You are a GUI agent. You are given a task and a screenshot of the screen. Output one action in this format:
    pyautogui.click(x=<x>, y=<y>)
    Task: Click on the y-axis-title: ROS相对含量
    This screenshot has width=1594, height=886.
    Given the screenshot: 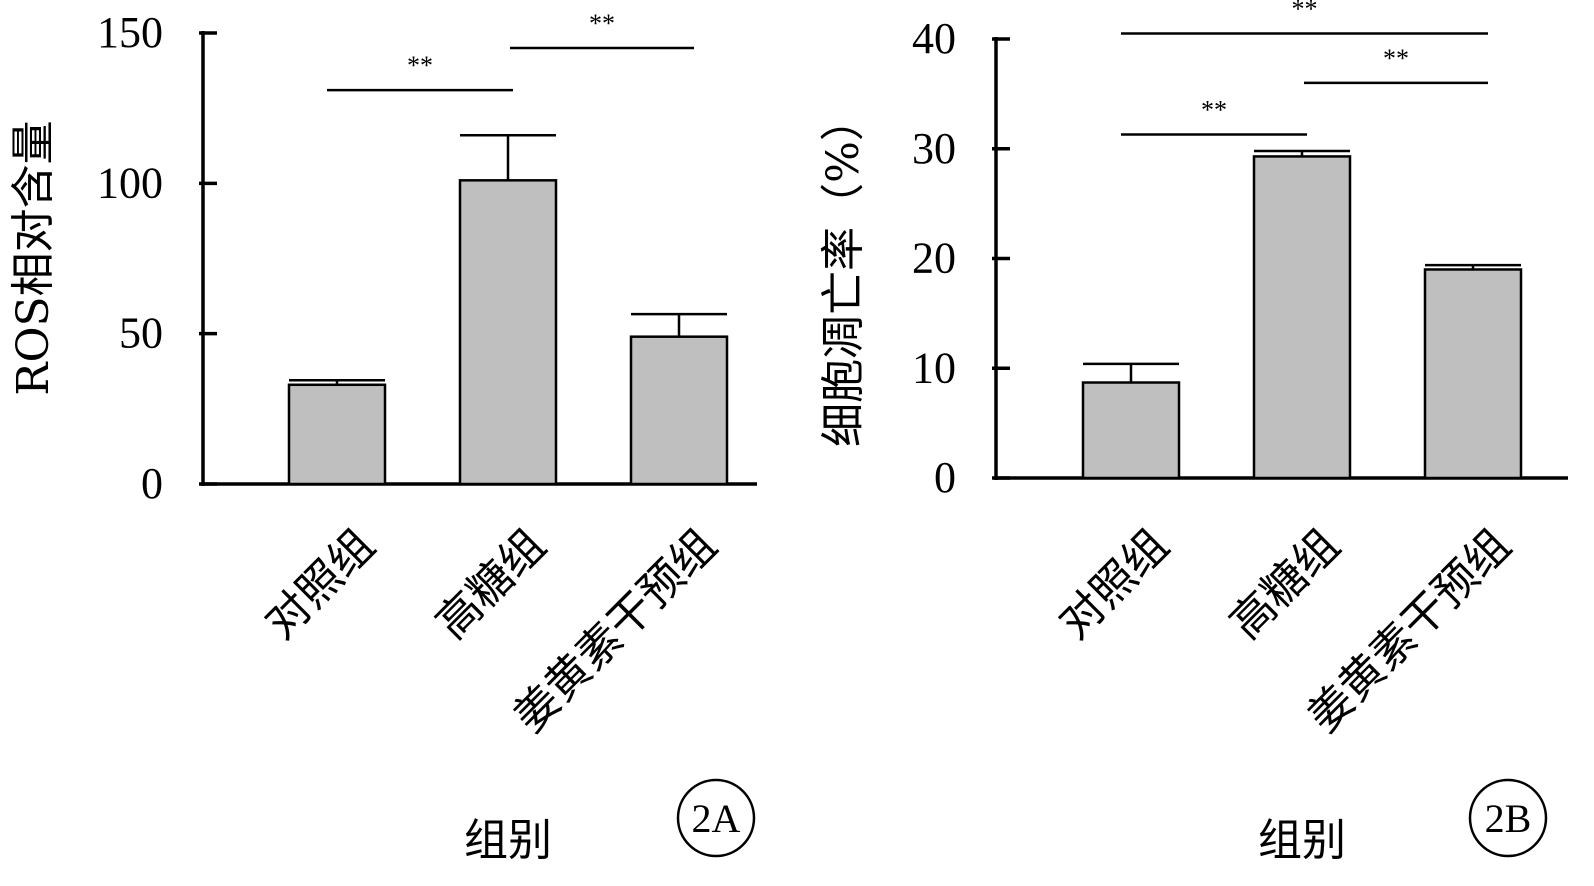 What is the action you would take?
    pyautogui.click(x=33, y=257)
    